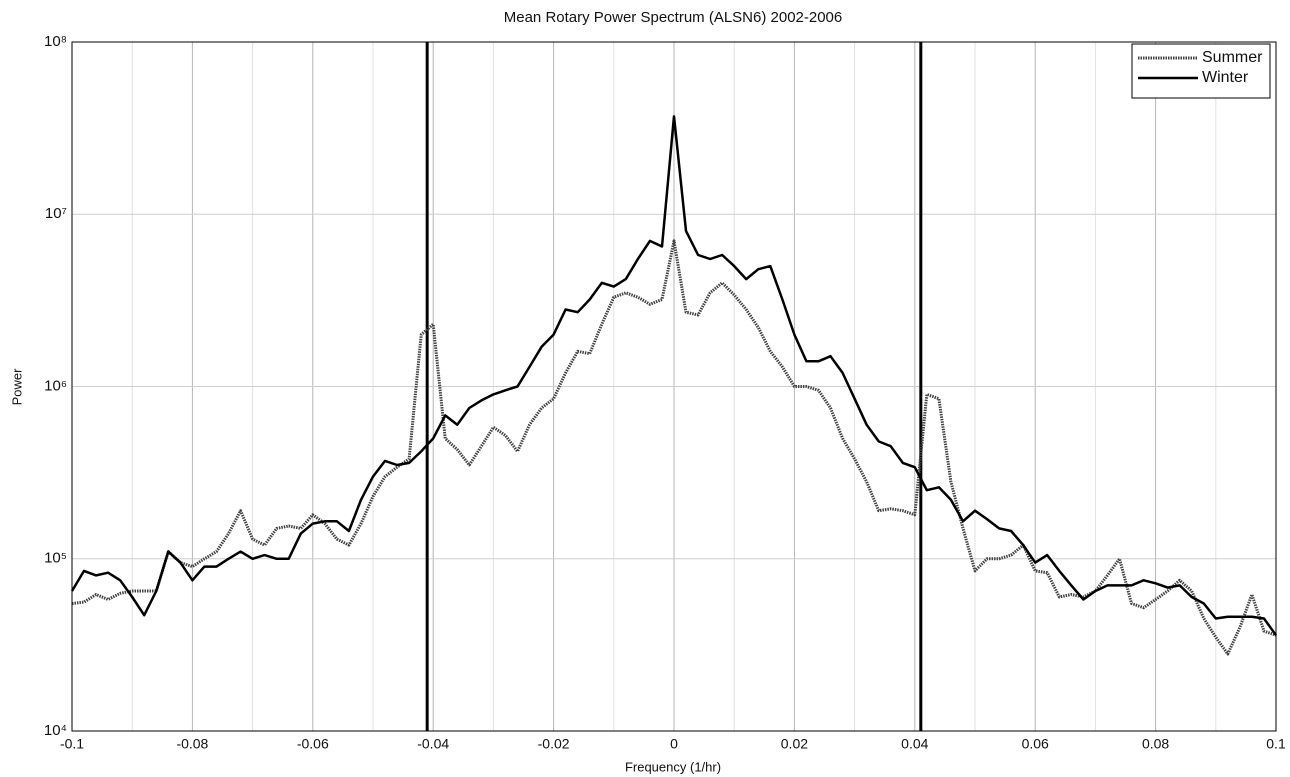 This screenshot has height=777, width=1290. Describe the element at coordinates (1232, 57) in the screenshot. I see `legend-label: Summer` at that location.